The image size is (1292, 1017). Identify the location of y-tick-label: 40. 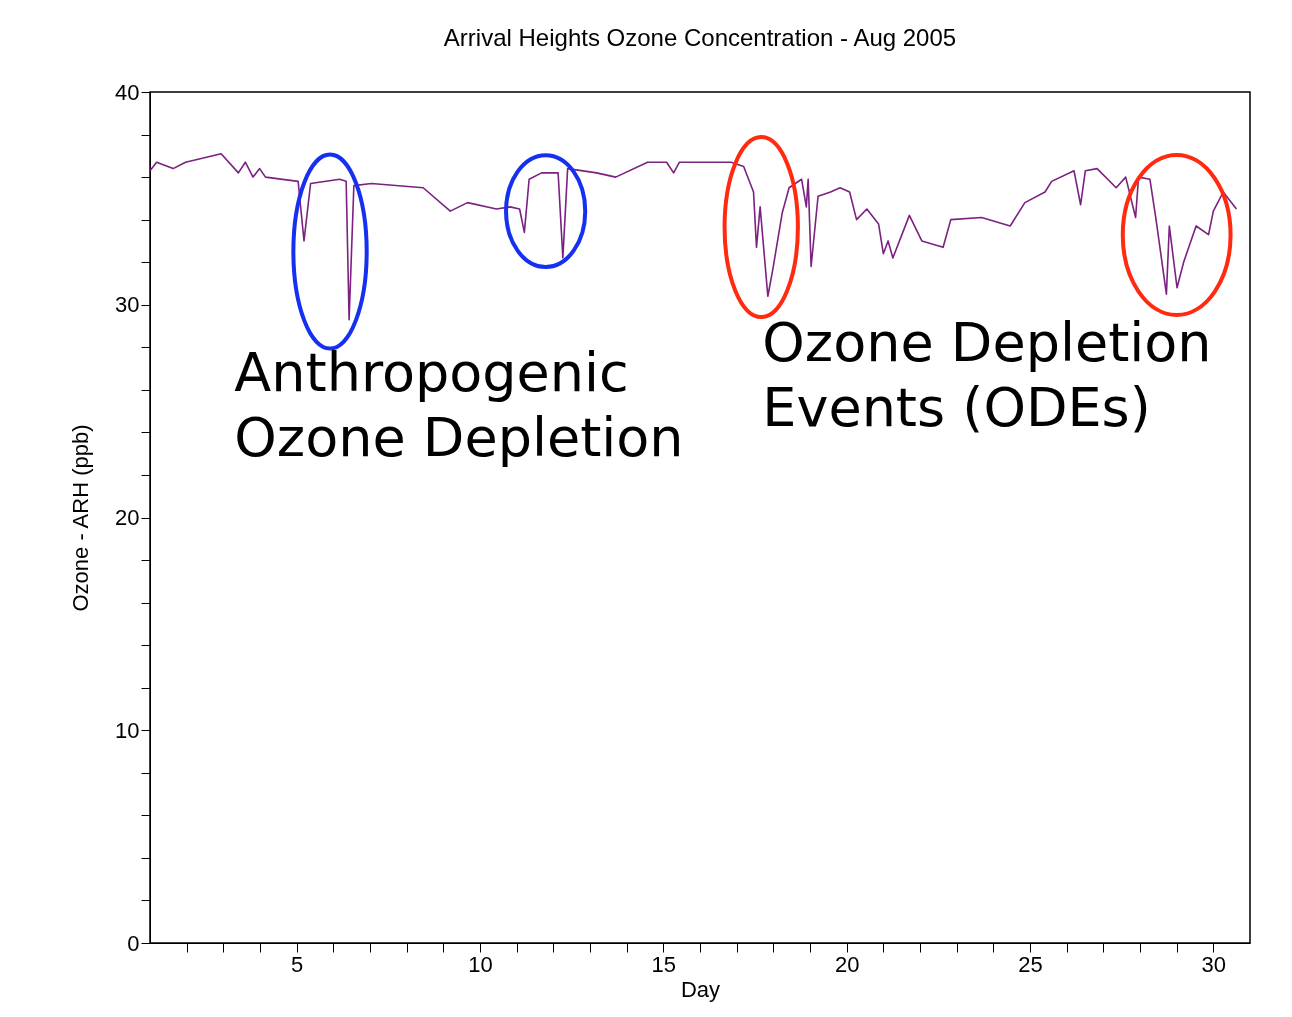
(127, 92).